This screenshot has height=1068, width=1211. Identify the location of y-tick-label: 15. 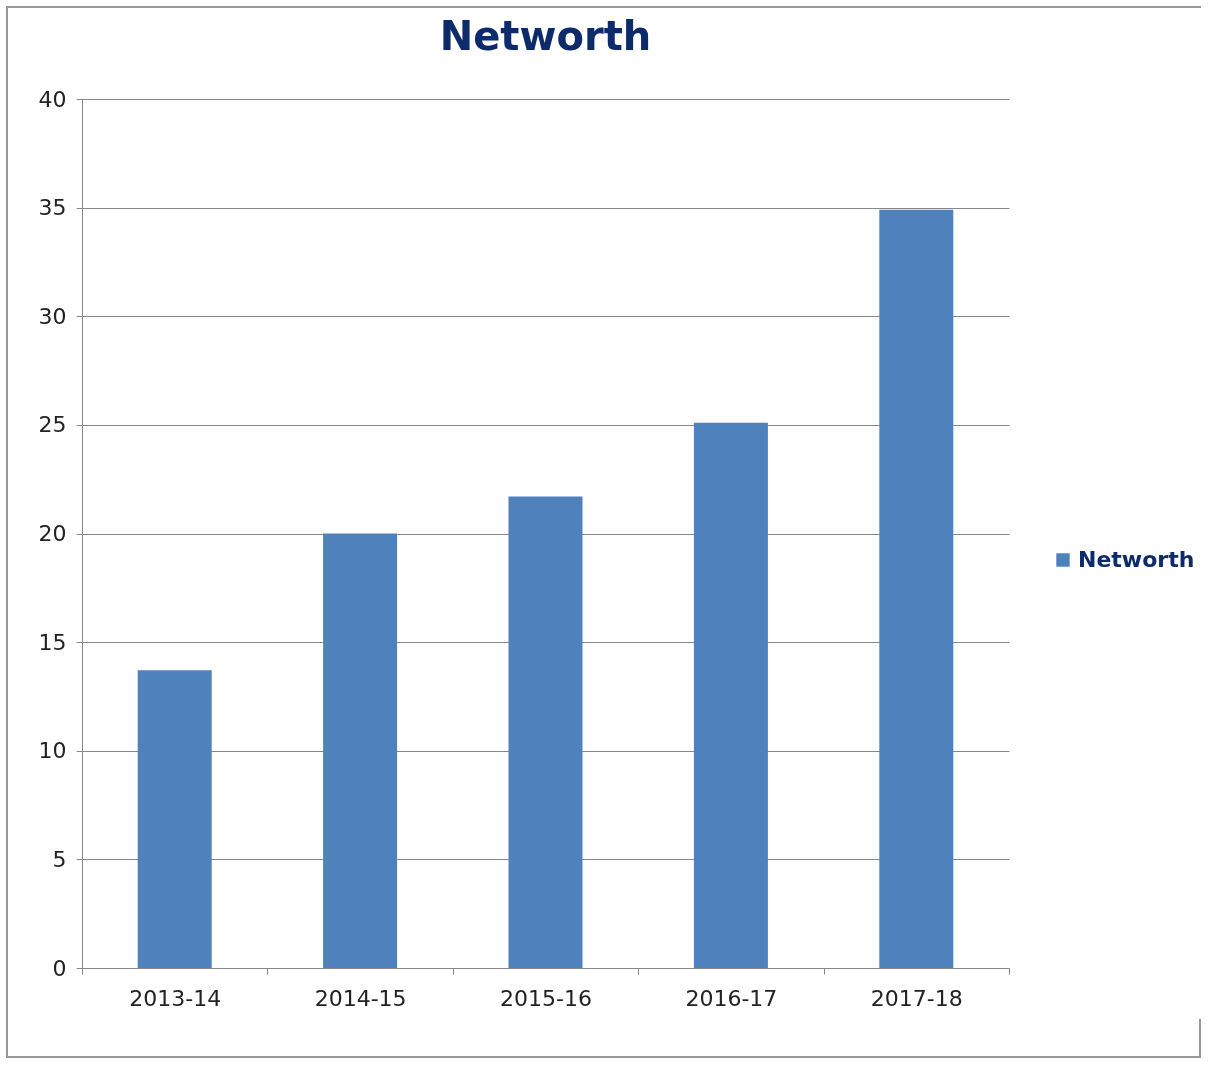
(52, 642).